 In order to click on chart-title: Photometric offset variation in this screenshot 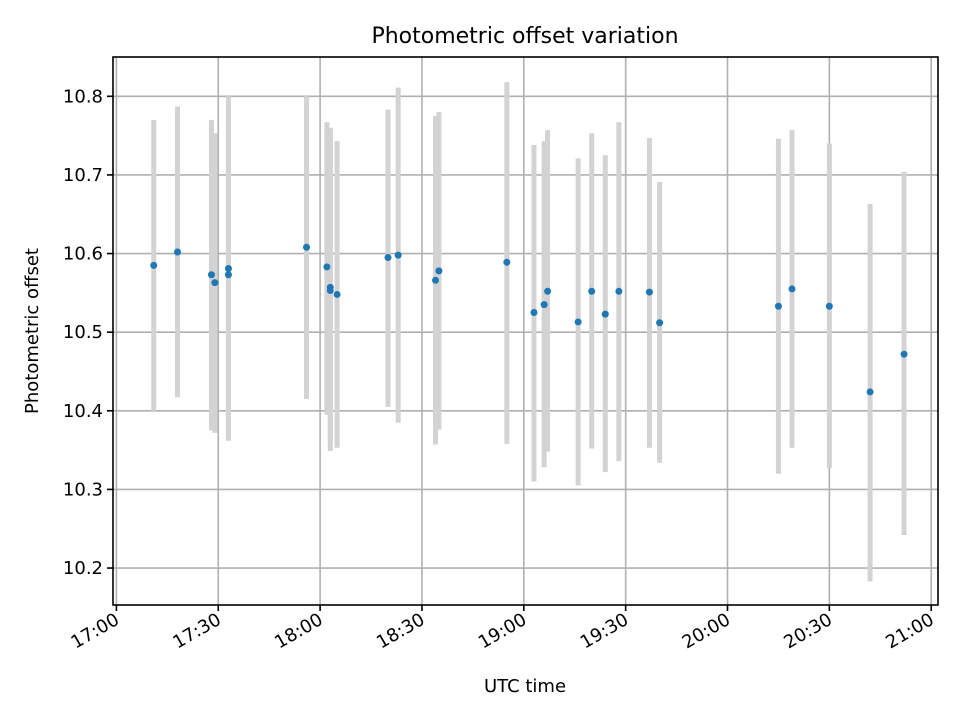, I will do `click(524, 36)`.